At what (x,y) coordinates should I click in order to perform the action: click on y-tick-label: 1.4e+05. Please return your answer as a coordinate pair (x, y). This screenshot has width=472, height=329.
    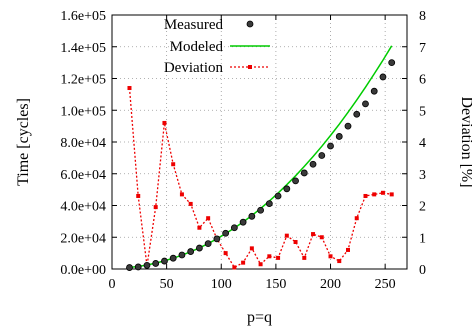
    Looking at the image, I should click on (83, 48).